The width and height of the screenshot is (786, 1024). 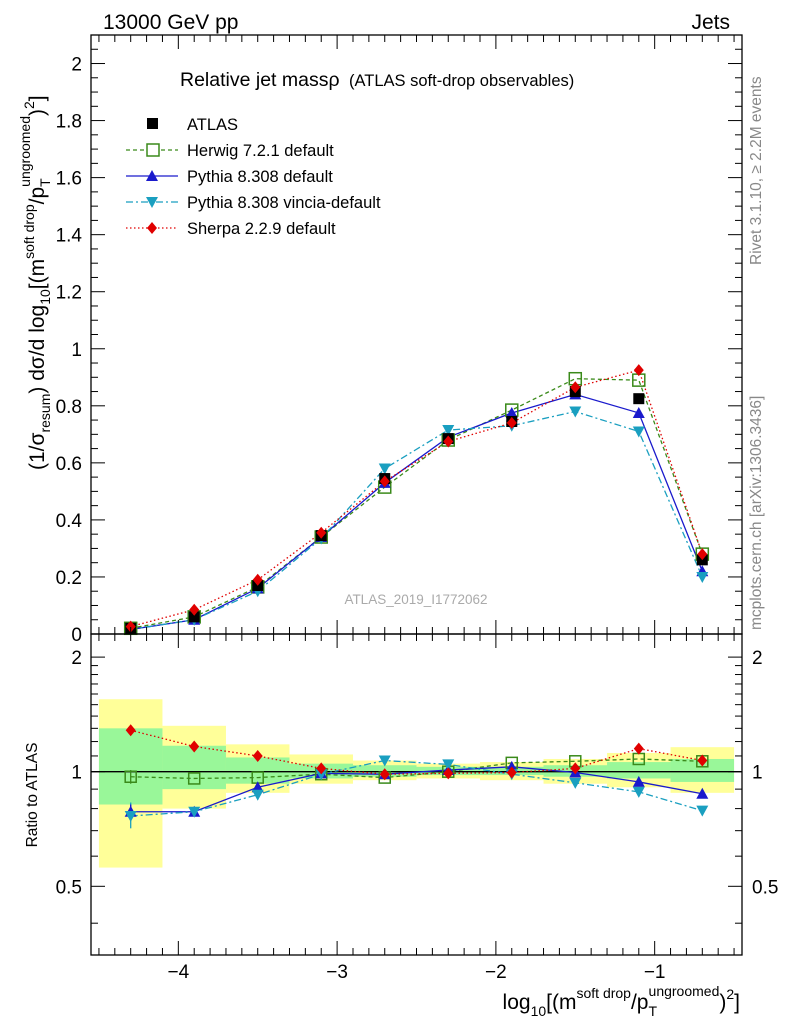 What do you see at coordinates (152, 123) in the screenshot?
I see `legend-marker-atlas` at bounding box center [152, 123].